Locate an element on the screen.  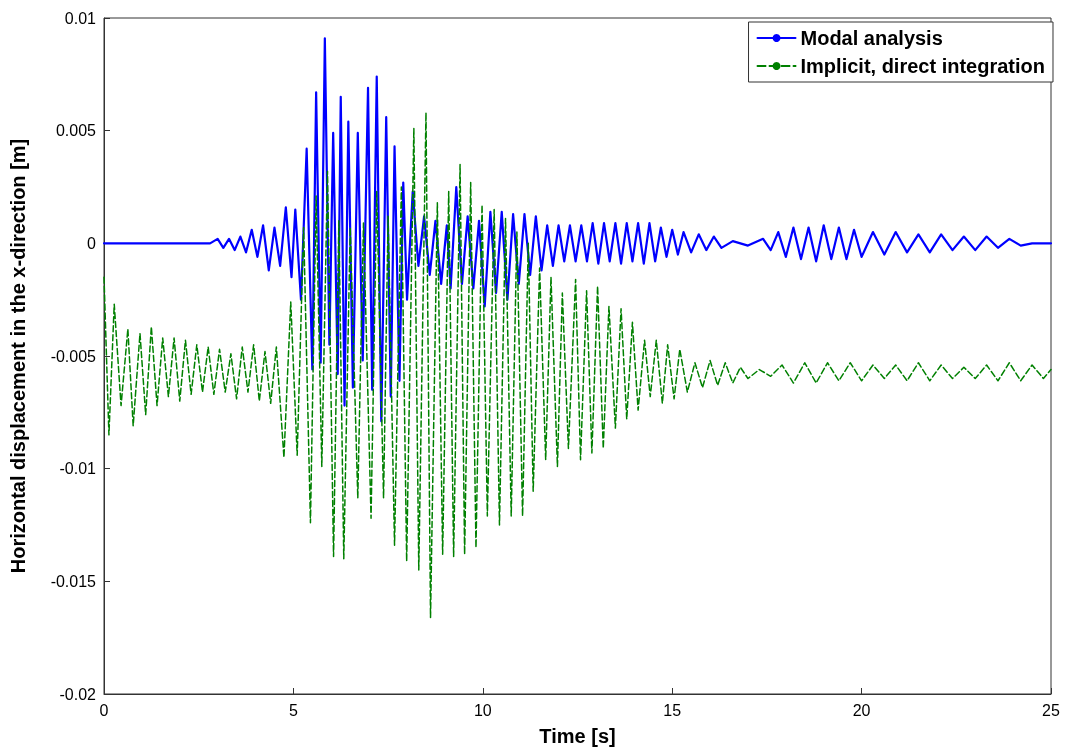
x-tick-label: 10 is located at coordinates (482, 710).